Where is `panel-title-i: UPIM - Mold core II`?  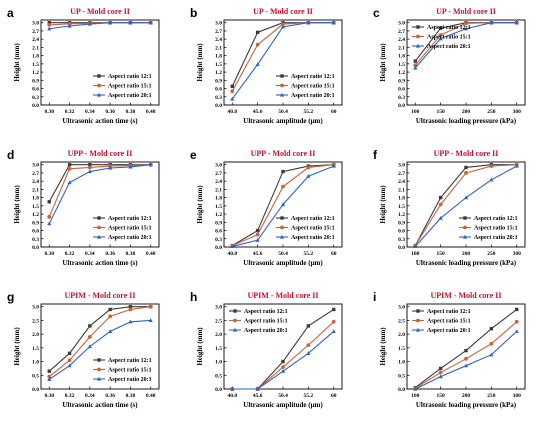
panel-title-i: UPIM - Mold core II is located at coordinates (466, 295).